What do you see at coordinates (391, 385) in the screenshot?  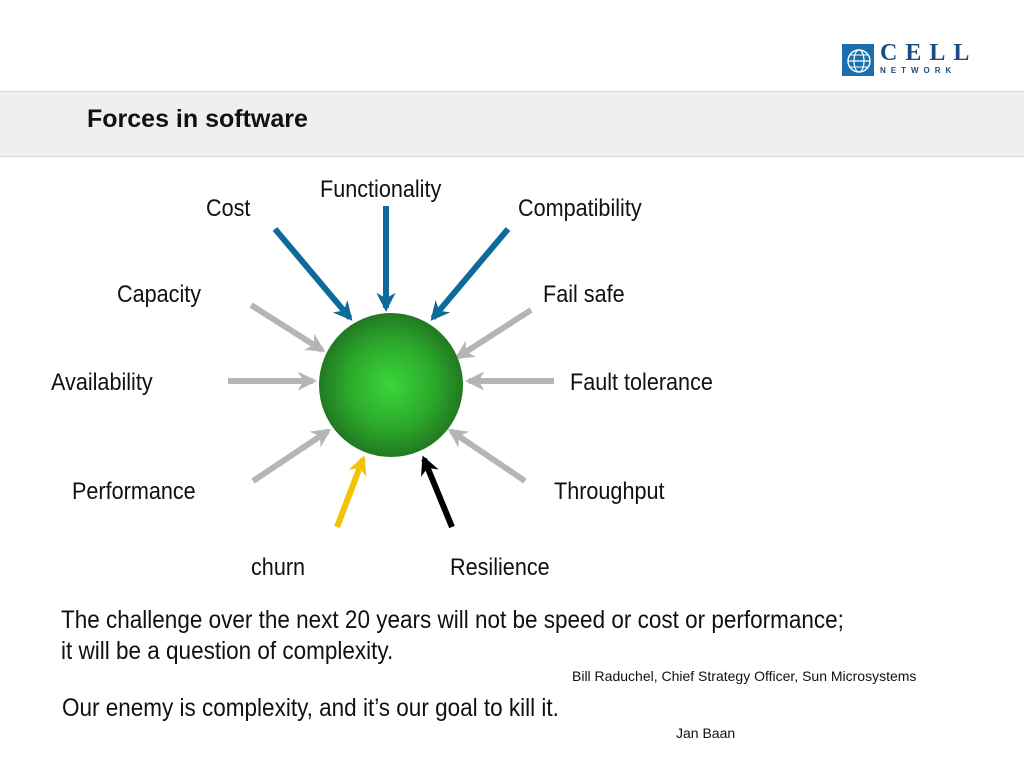 I see `center-sphere` at bounding box center [391, 385].